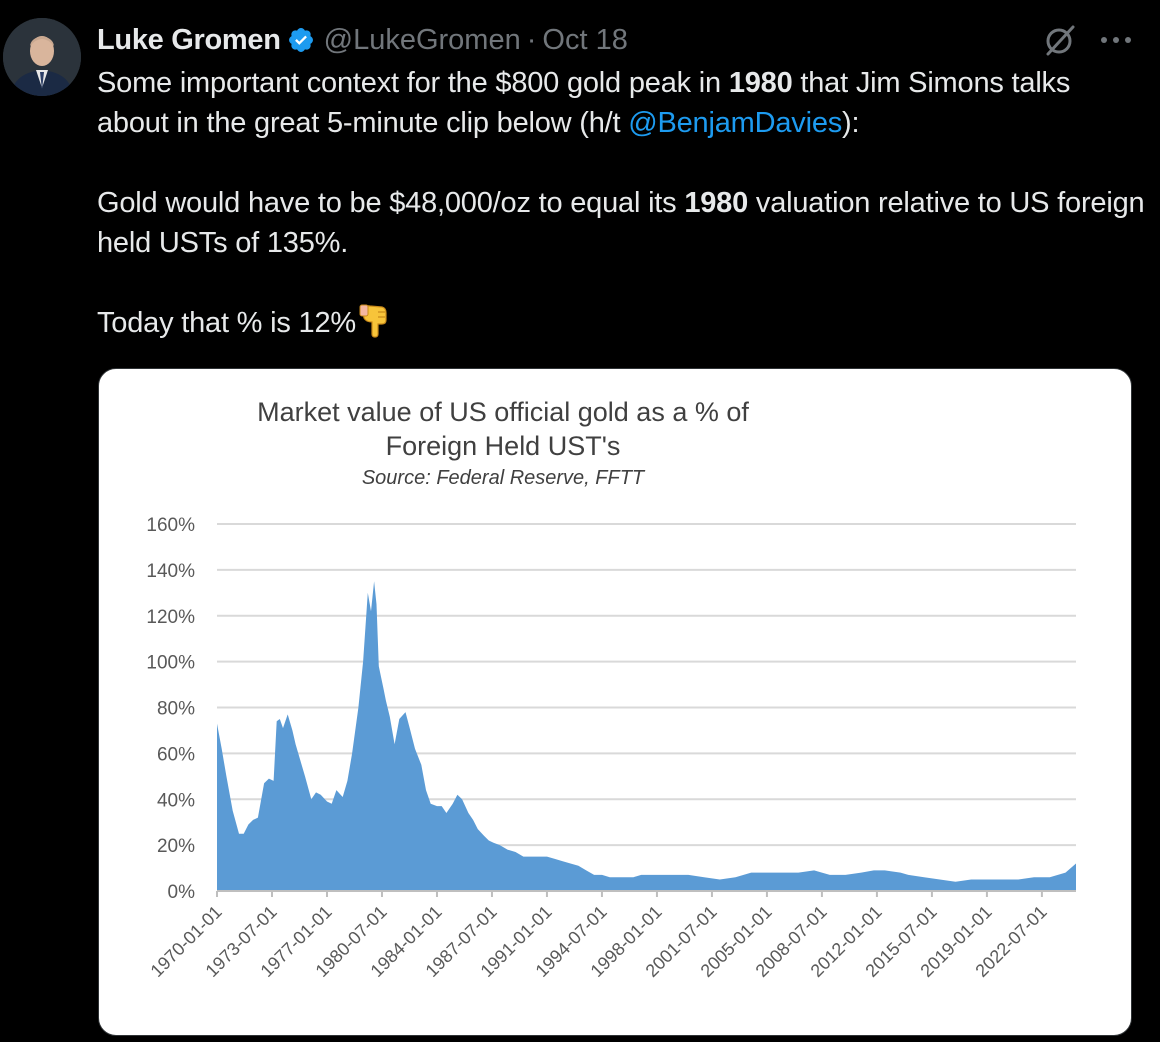 Image resolution: width=1160 pixels, height=1042 pixels. What do you see at coordinates (1116, 40) in the screenshot?
I see `more-icon` at bounding box center [1116, 40].